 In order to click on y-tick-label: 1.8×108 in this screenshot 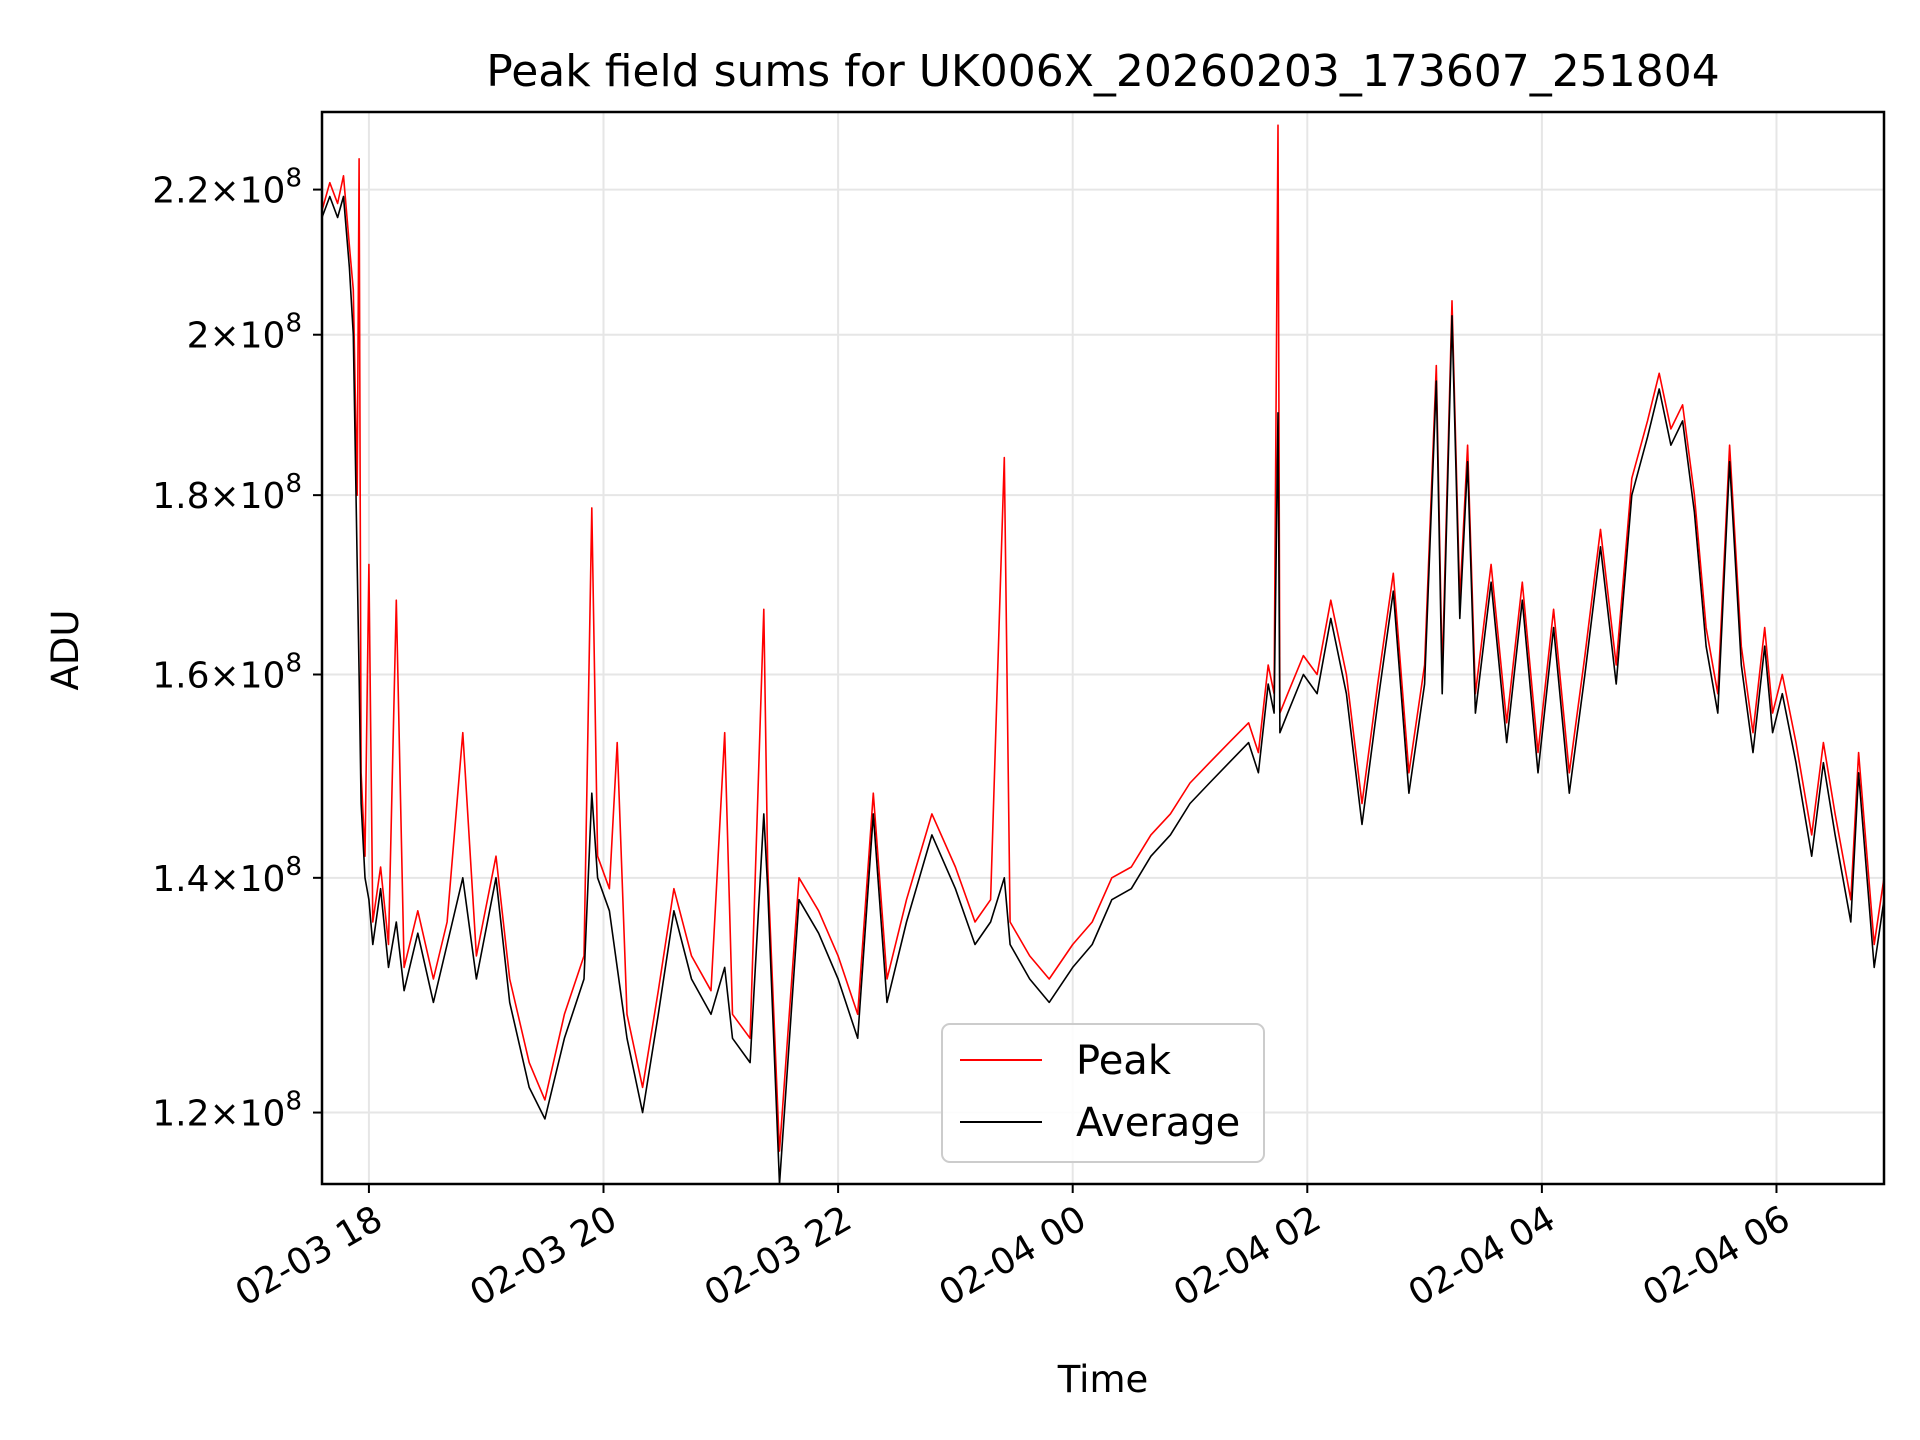, I will do `click(227, 493)`.